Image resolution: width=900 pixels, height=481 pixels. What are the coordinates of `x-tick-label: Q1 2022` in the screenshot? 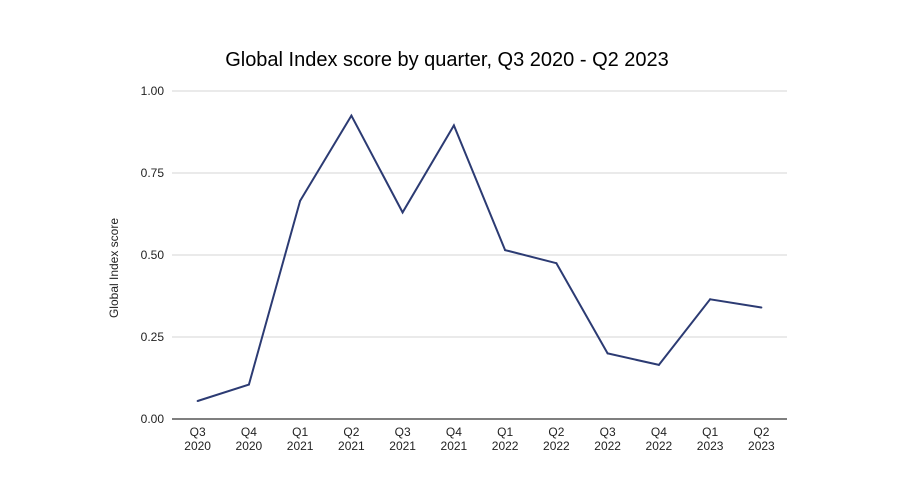 It's located at (505, 439).